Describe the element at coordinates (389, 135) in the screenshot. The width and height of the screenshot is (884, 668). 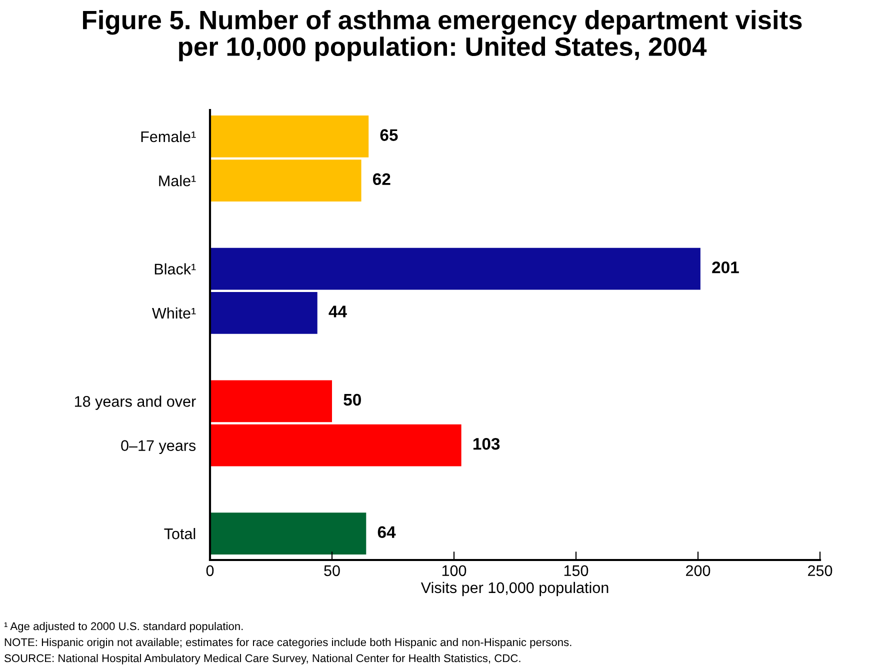
I see `data-label: 65` at that location.